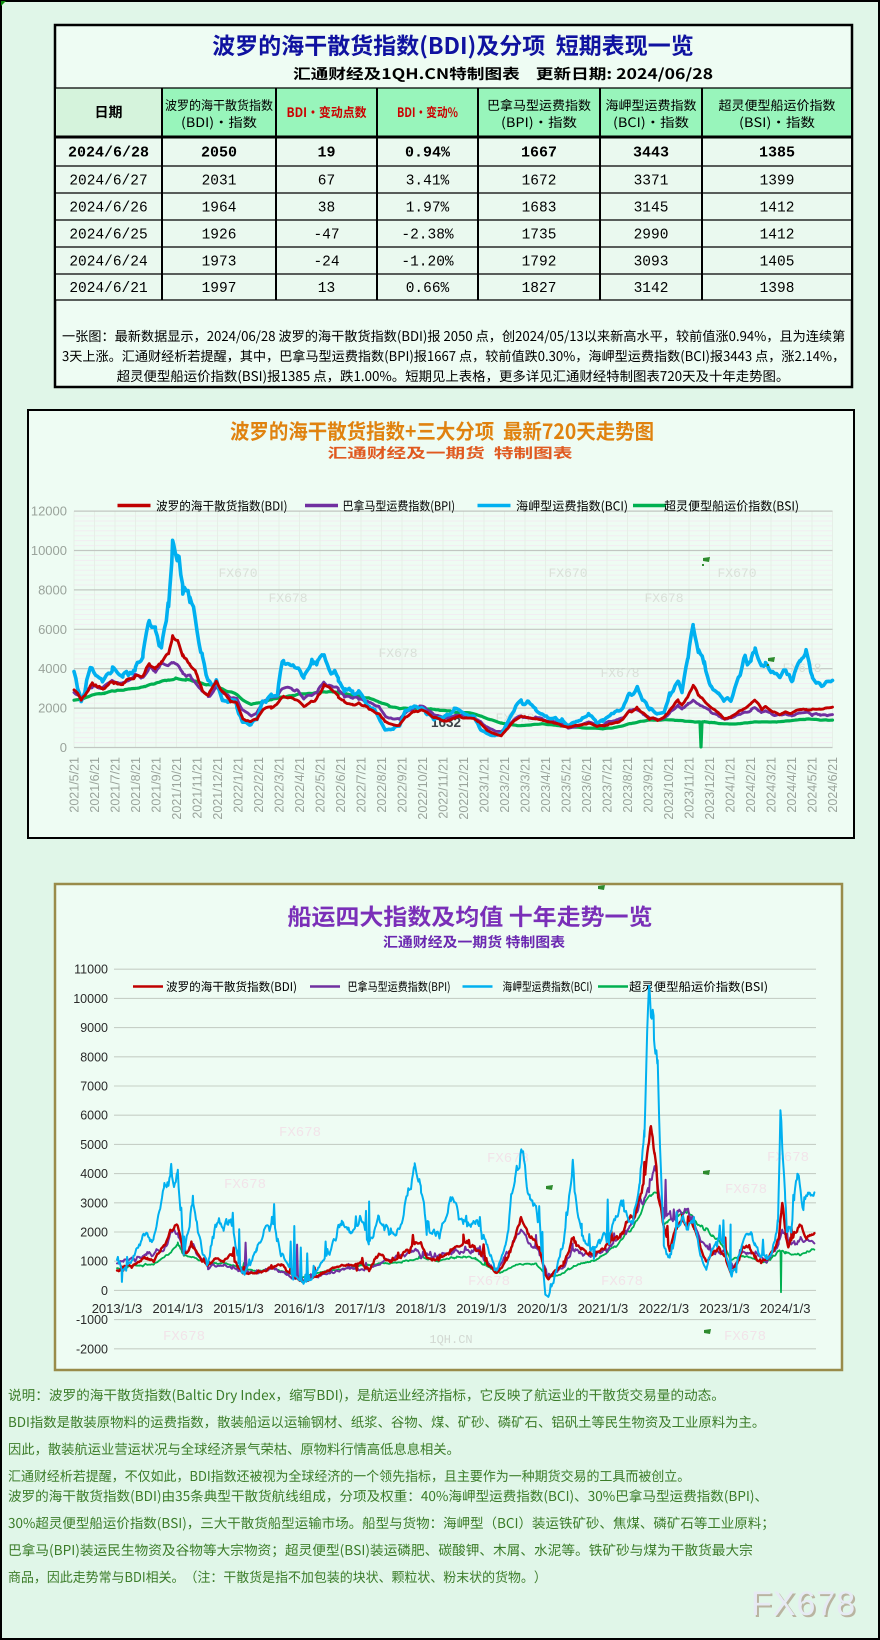 The image size is (880, 1640). I want to click on svg-text: 2016/1/3, so click(299, 1308).